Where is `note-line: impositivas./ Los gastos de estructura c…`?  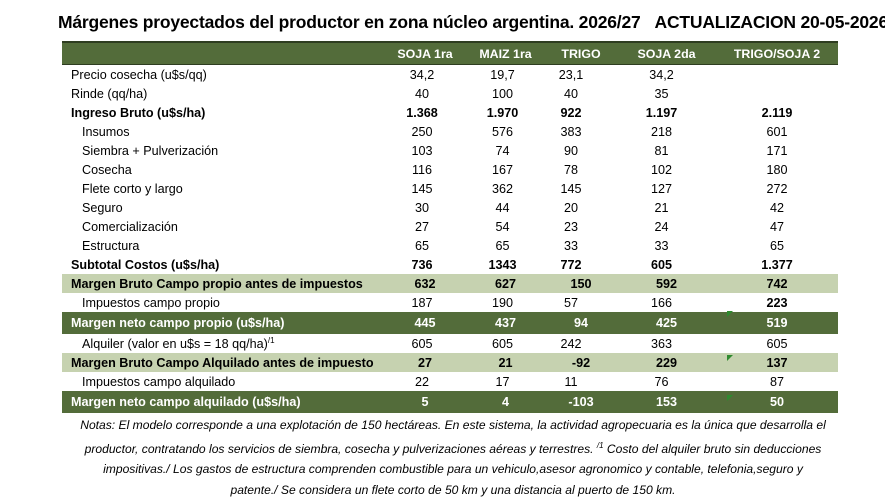 note-line: impositivas./ Los gastos de estructura c… is located at coordinates (453, 469).